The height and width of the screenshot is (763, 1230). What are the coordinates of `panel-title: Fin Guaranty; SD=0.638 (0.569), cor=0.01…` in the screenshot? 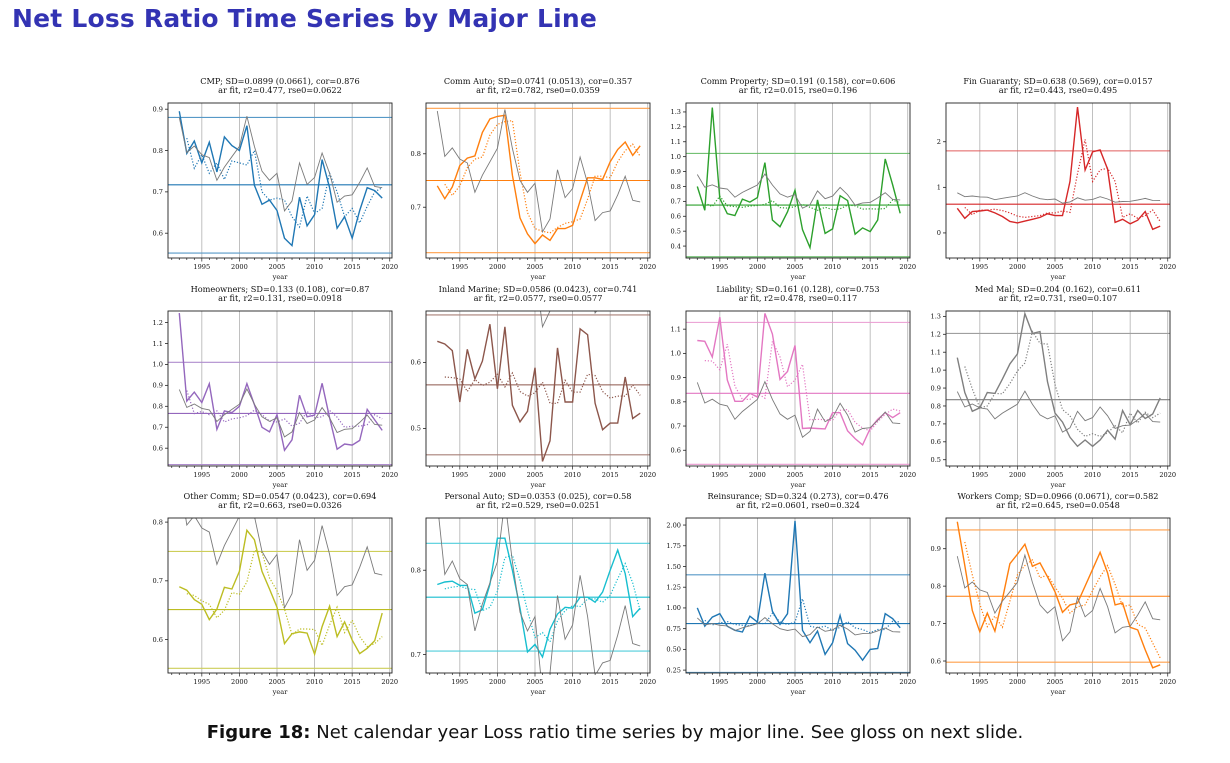 It's located at (1057, 81).